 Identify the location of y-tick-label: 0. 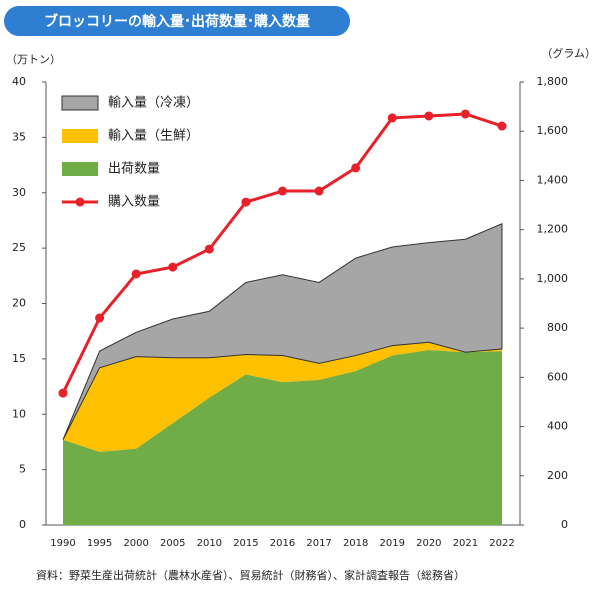
(22, 524).